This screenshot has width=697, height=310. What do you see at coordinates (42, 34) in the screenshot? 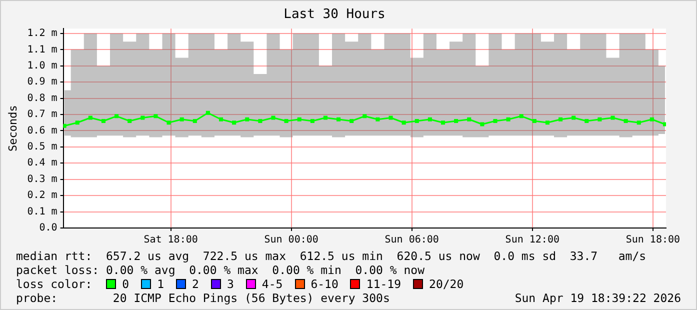
I see `y-tick-label: 1.2 m` at bounding box center [42, 34].